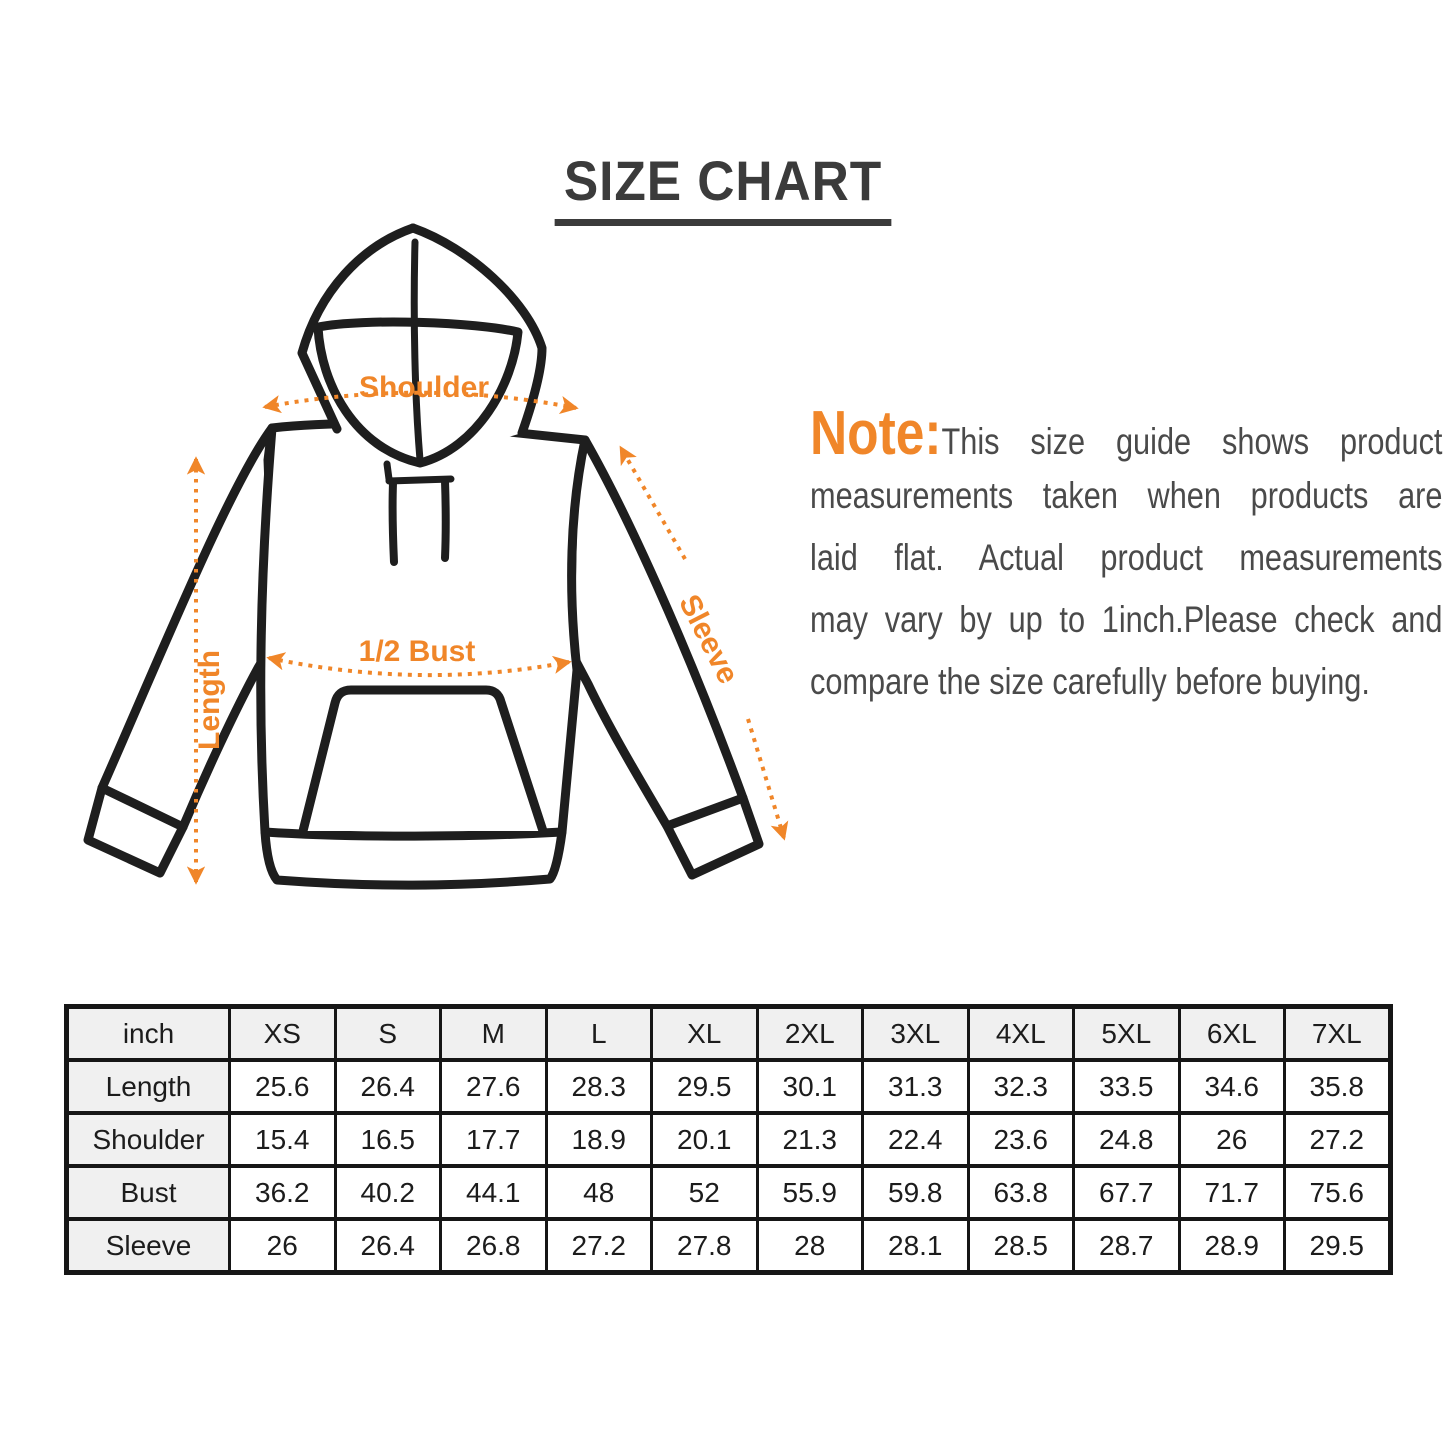 The height and width of the screenshot is (1445, 1445). I want to click on table-cell: 20.1, so click(704, 1139).